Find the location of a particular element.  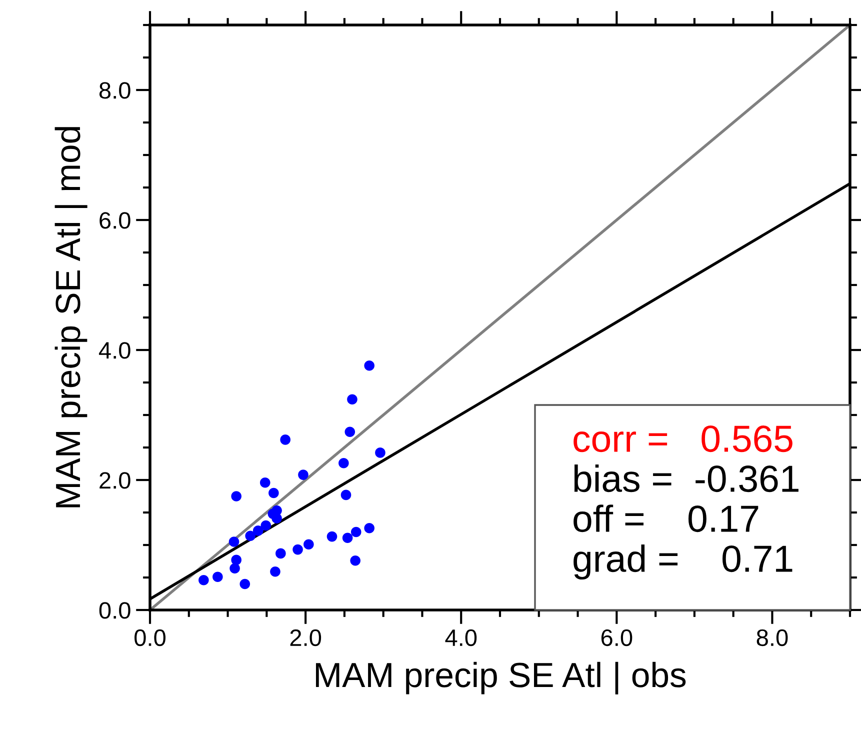

y-tick-label: 4.0 is located at coordinates (114, 350).